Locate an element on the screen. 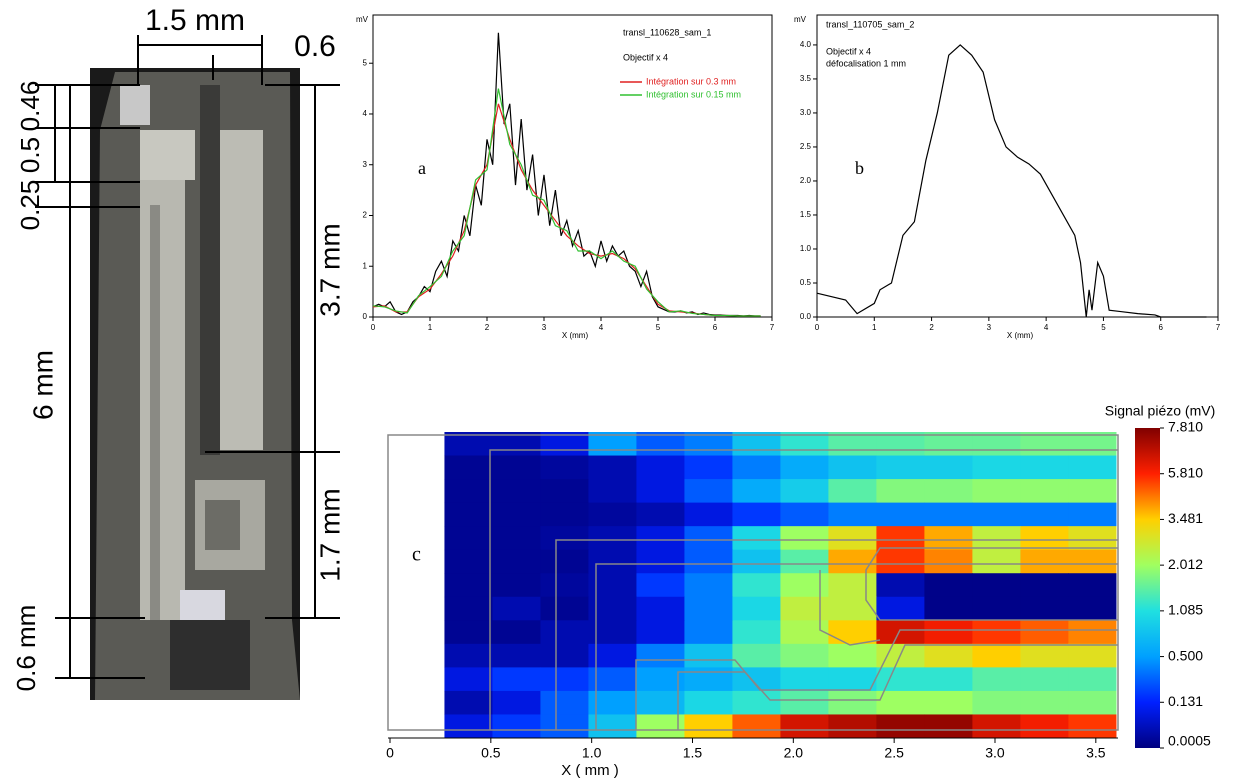  annotation: a is located at coordinates (422, 168).